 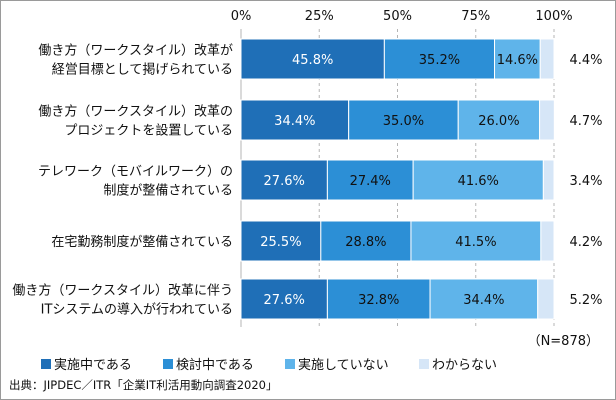 I want to click on data-label: 4.7%, so click(x=585, y=121).